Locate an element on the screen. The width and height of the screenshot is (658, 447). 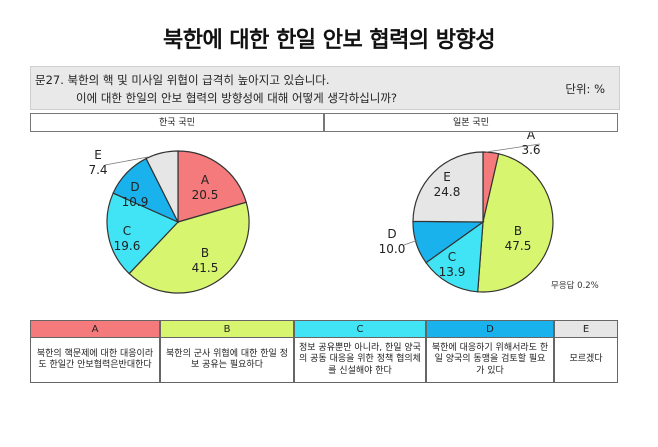
legend-text: 북한의 군사 위협에 대한 한일 정보 공유는 필요하다 is located at coordinates (227, 360).